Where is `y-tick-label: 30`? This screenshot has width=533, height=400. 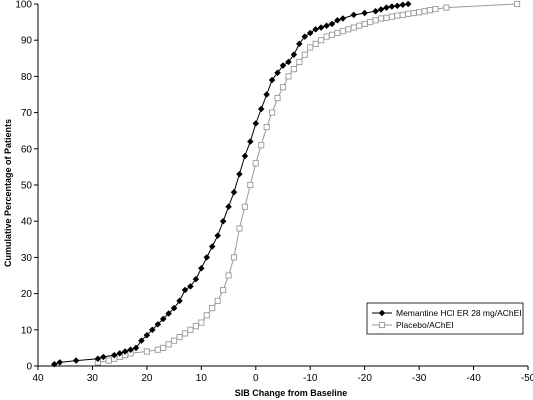 y-tick-label: 30 is located at coordinates (27, 258).